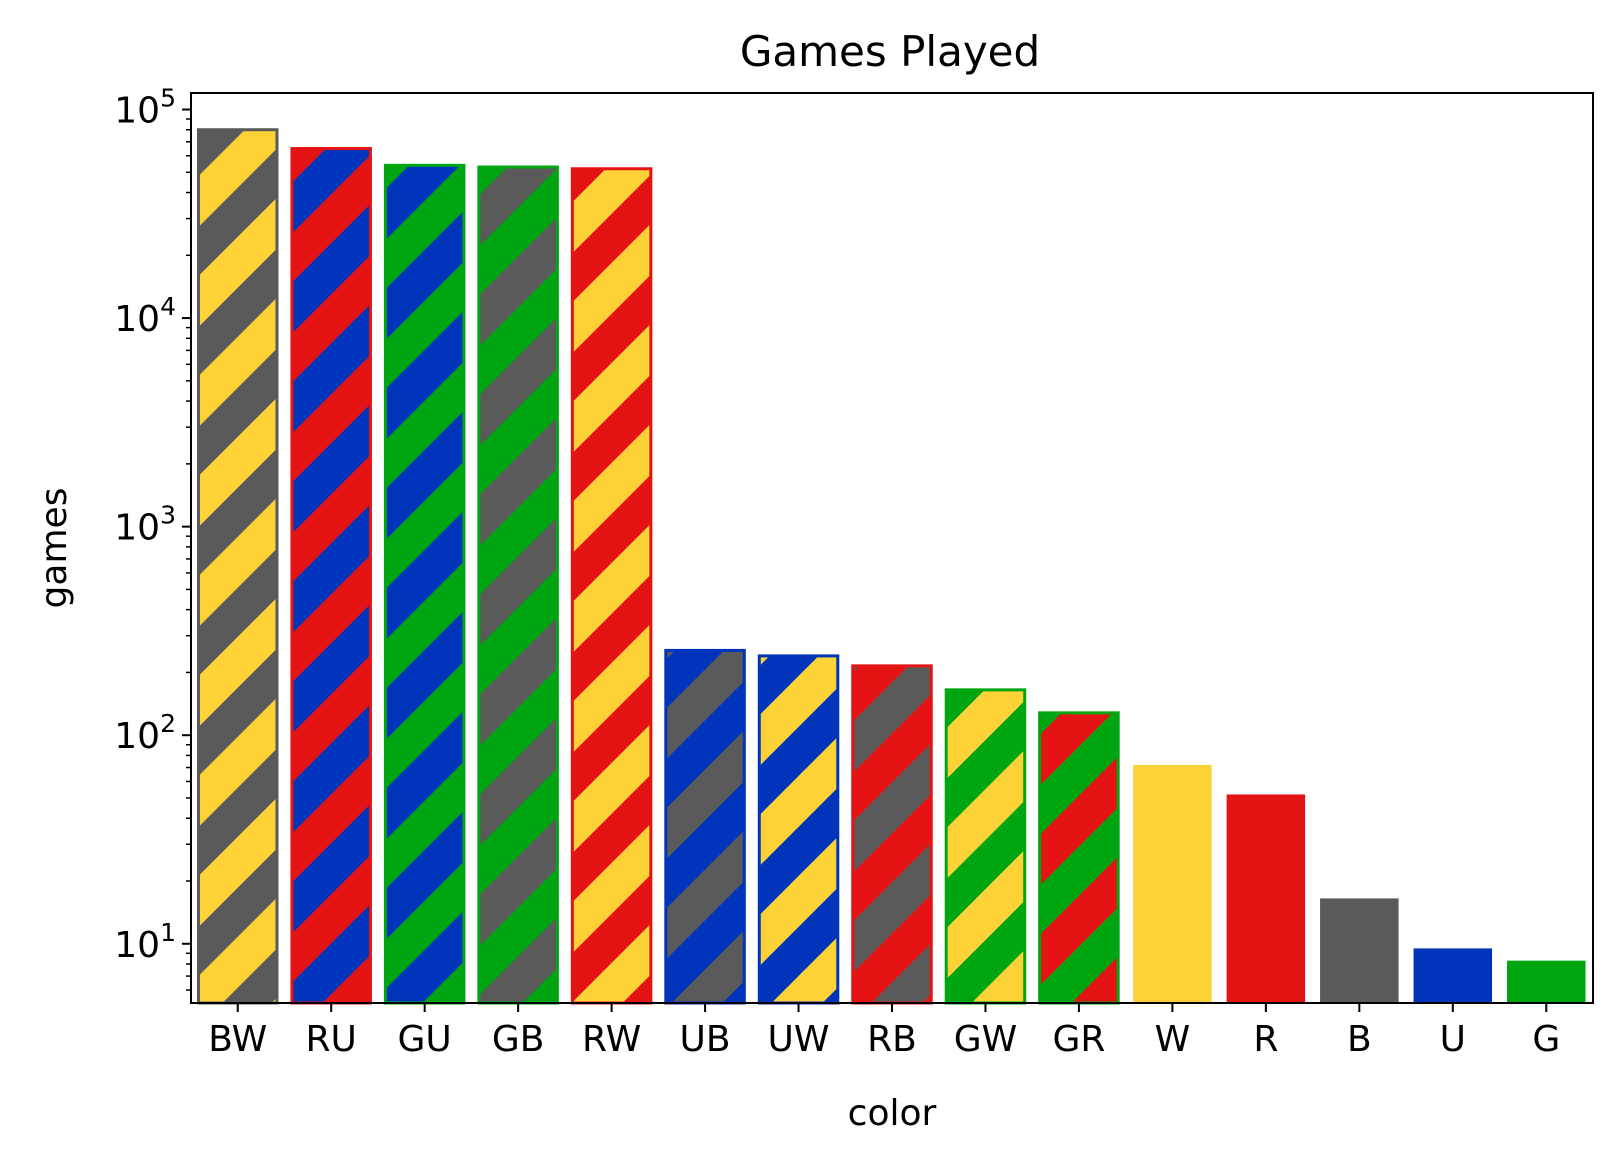  I want to click on bar-gr, so click(1079, 858).